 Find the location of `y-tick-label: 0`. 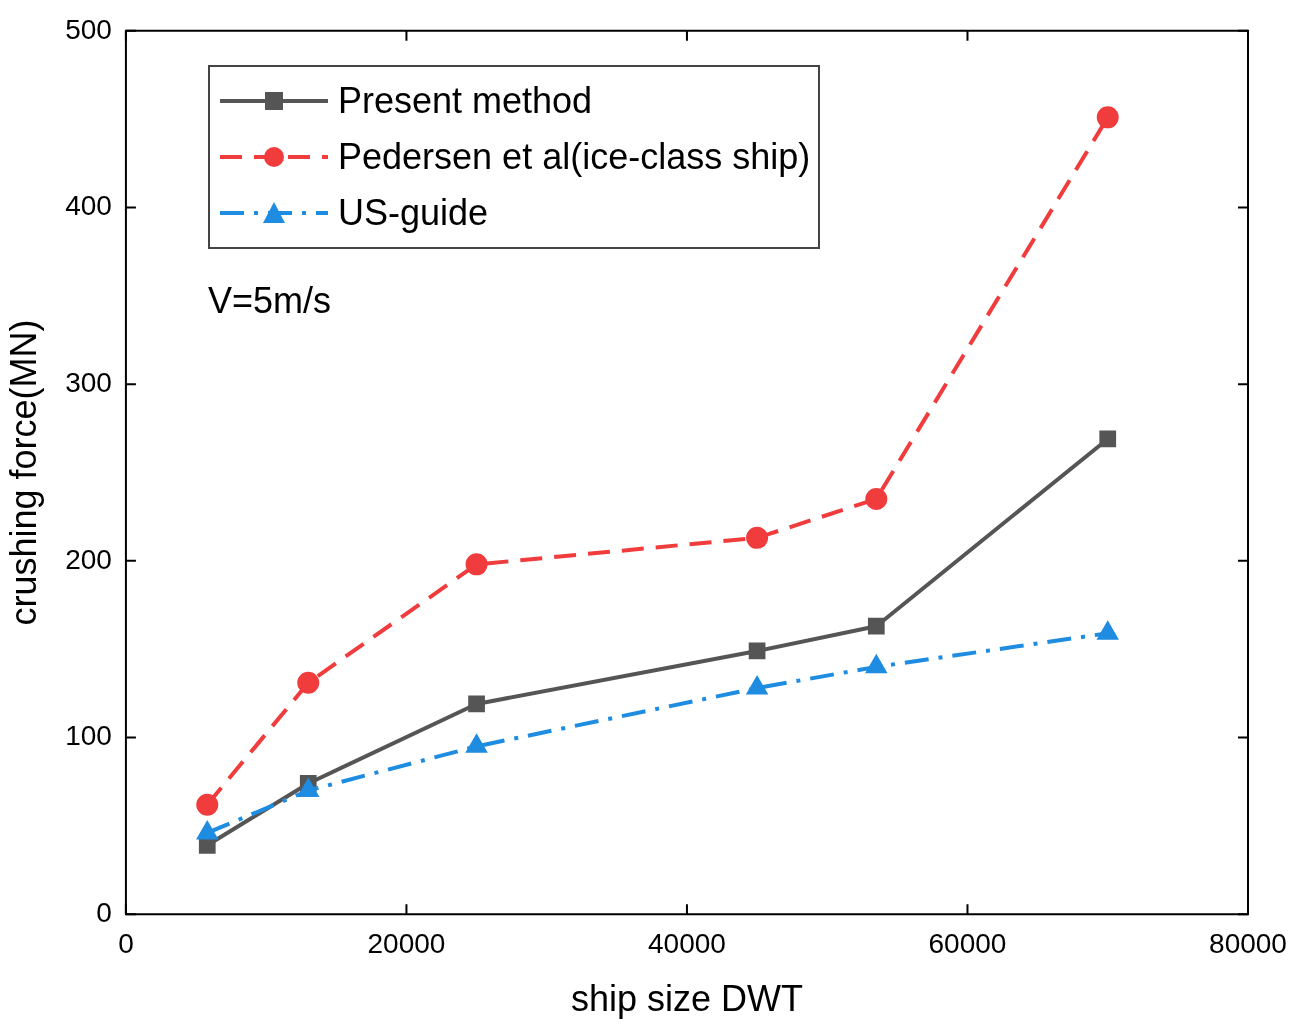

y-tick-label: 0 is located at coordinates (104, 912).